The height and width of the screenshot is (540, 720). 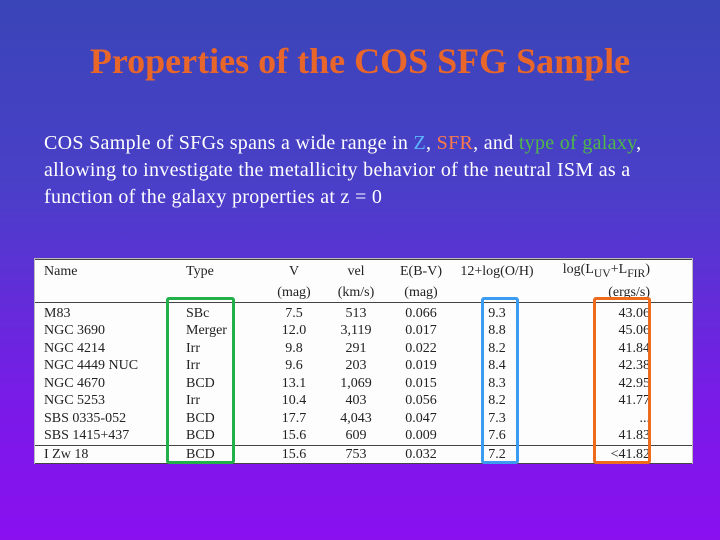 I want to click on cell-v-mag: 12.0, so click(x=294, y=331).